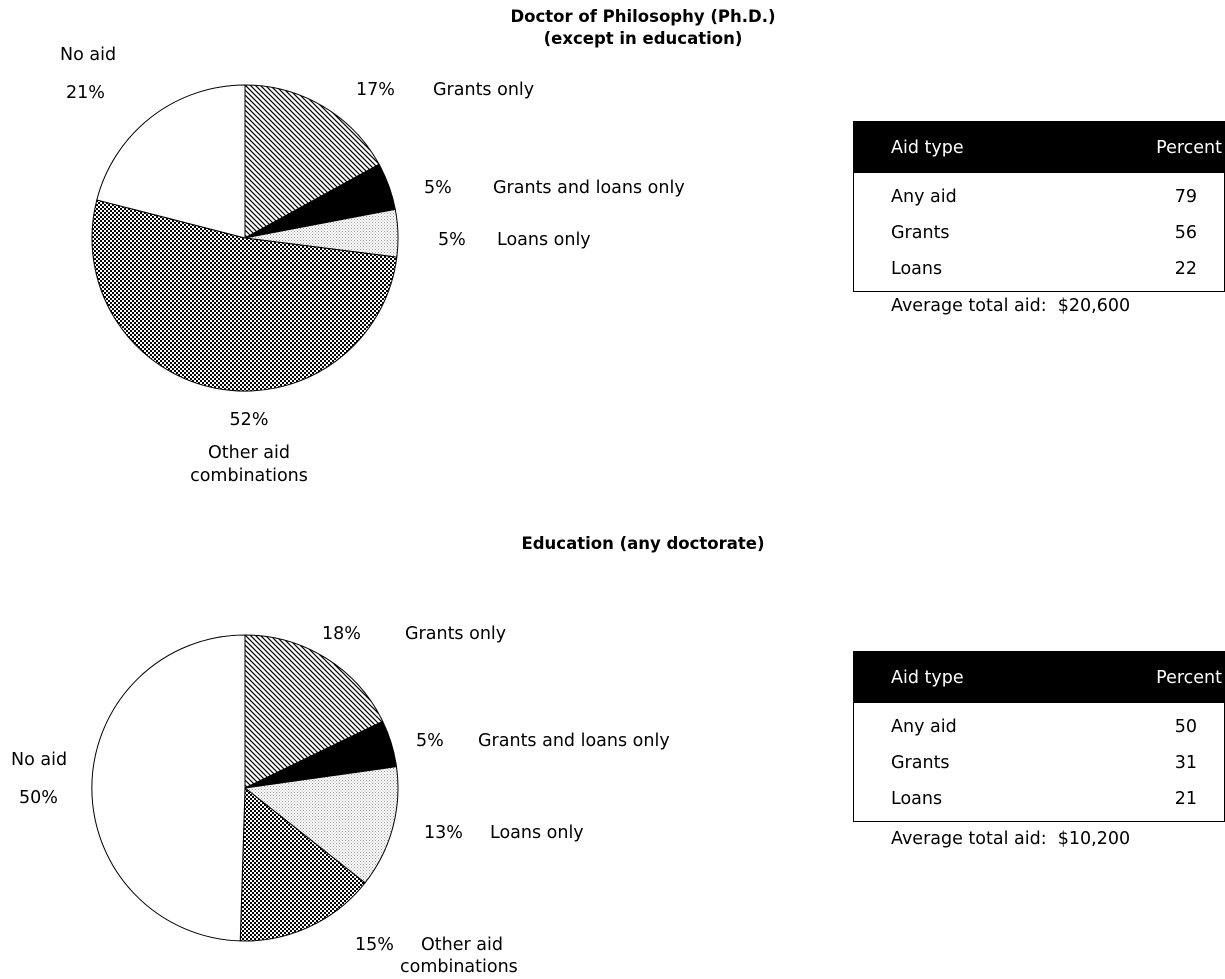 The image size is (1225, 979). What do you see at coordinates (1185, 269) in the screenshot?
I see `row-percent: 22` at bounding box center [1185, 269].